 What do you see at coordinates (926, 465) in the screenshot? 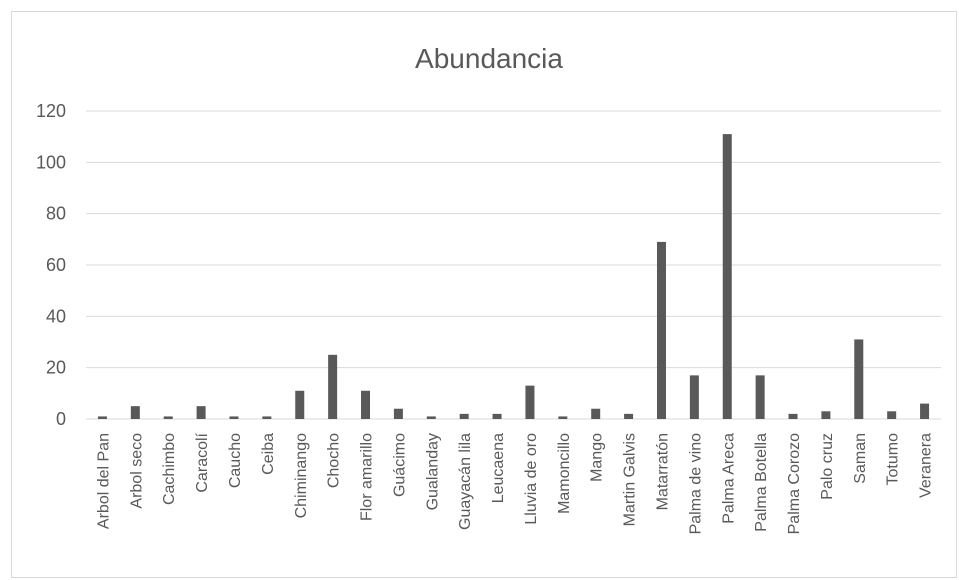
I see `x-tick-label: Veranera` at bounding box center [926, 465].